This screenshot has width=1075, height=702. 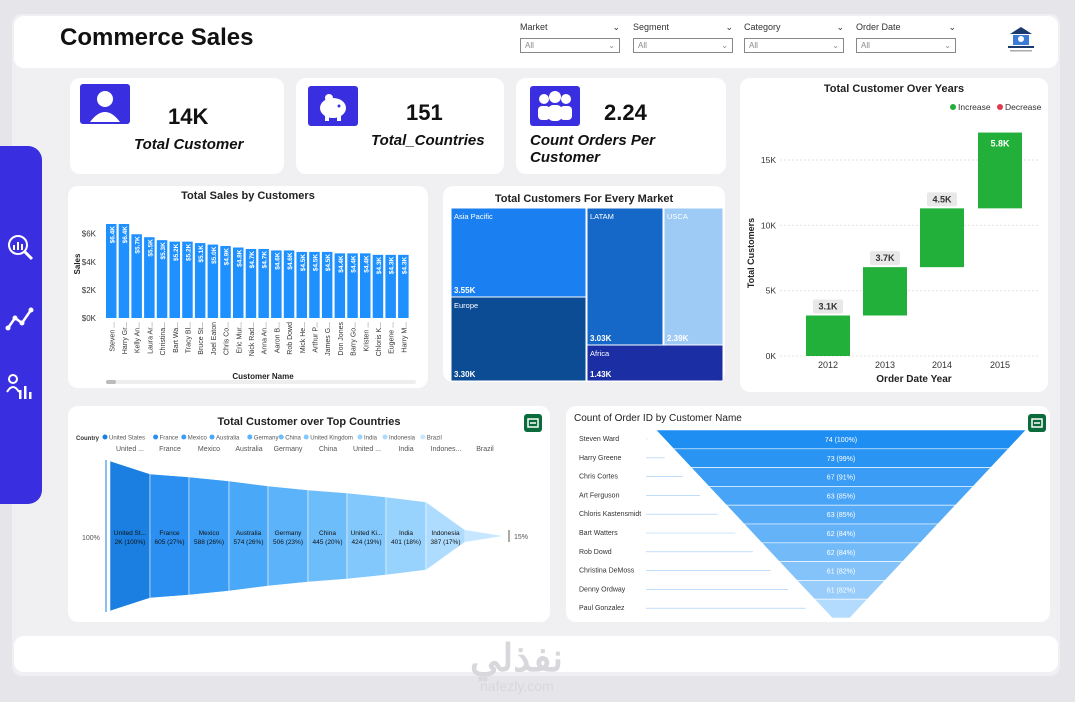 I want to click on legend-label: Decrease, so click(x=1023, y=107).